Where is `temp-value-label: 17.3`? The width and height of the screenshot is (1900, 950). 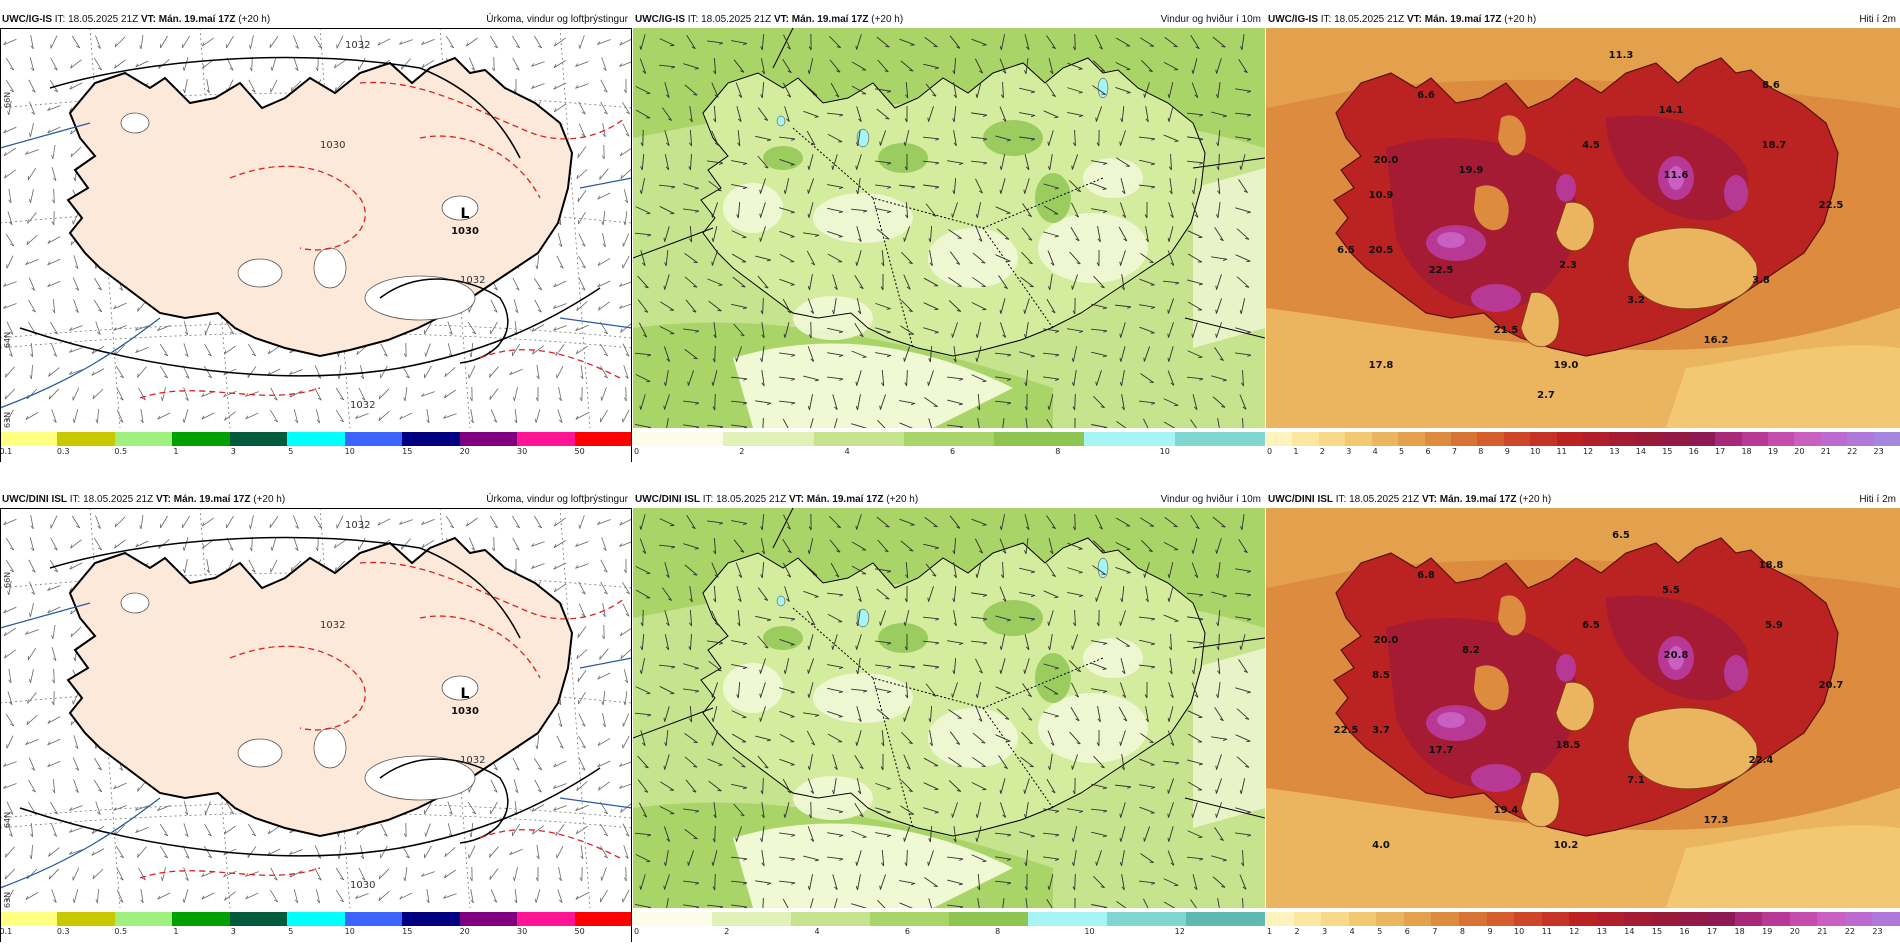 temp-value-label: 17.3 is located at coordinates (1716, 820).